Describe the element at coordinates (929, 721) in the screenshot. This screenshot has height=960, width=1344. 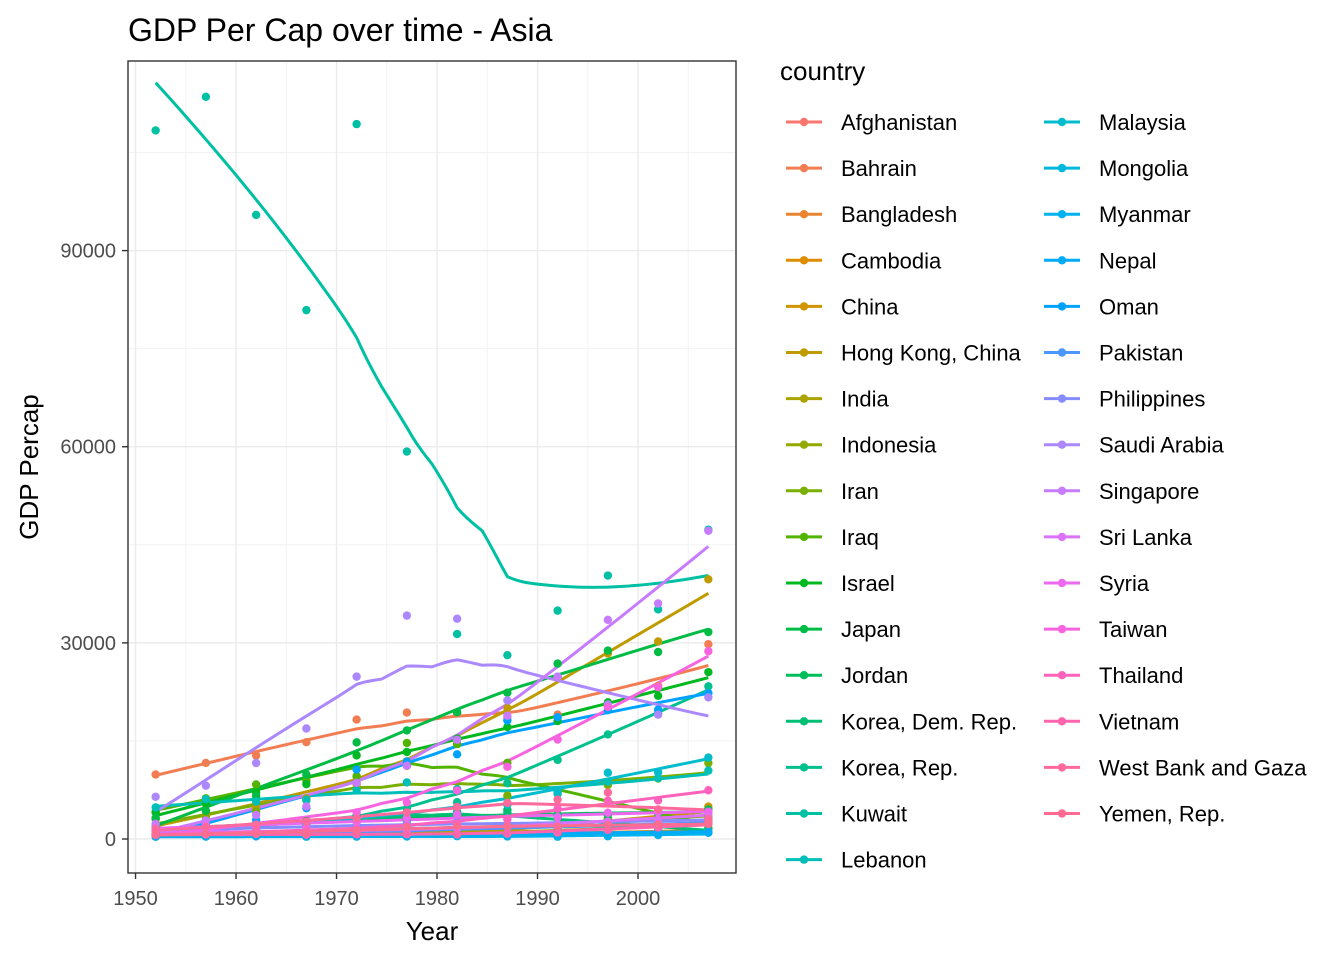
I see `legend-label: Korea, Dem. Rep.` at that location.